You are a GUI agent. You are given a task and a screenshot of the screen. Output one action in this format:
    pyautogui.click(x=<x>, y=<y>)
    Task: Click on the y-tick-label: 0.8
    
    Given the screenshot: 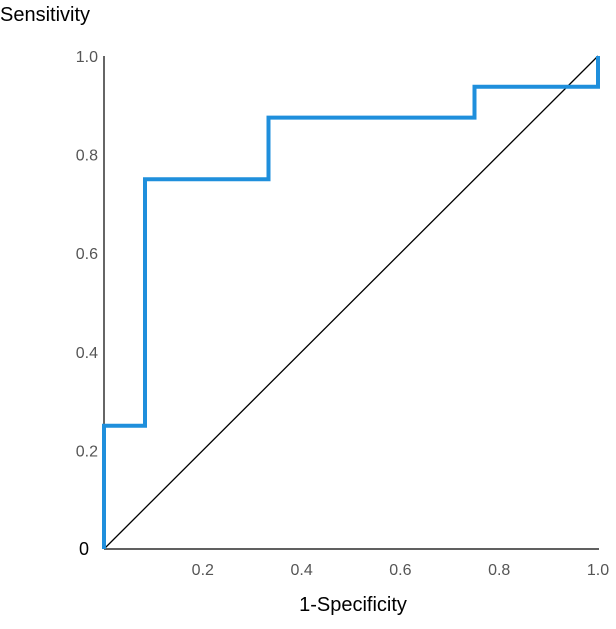 What is the action you would take?
    pyautogui.click(x=87, y=156)
    